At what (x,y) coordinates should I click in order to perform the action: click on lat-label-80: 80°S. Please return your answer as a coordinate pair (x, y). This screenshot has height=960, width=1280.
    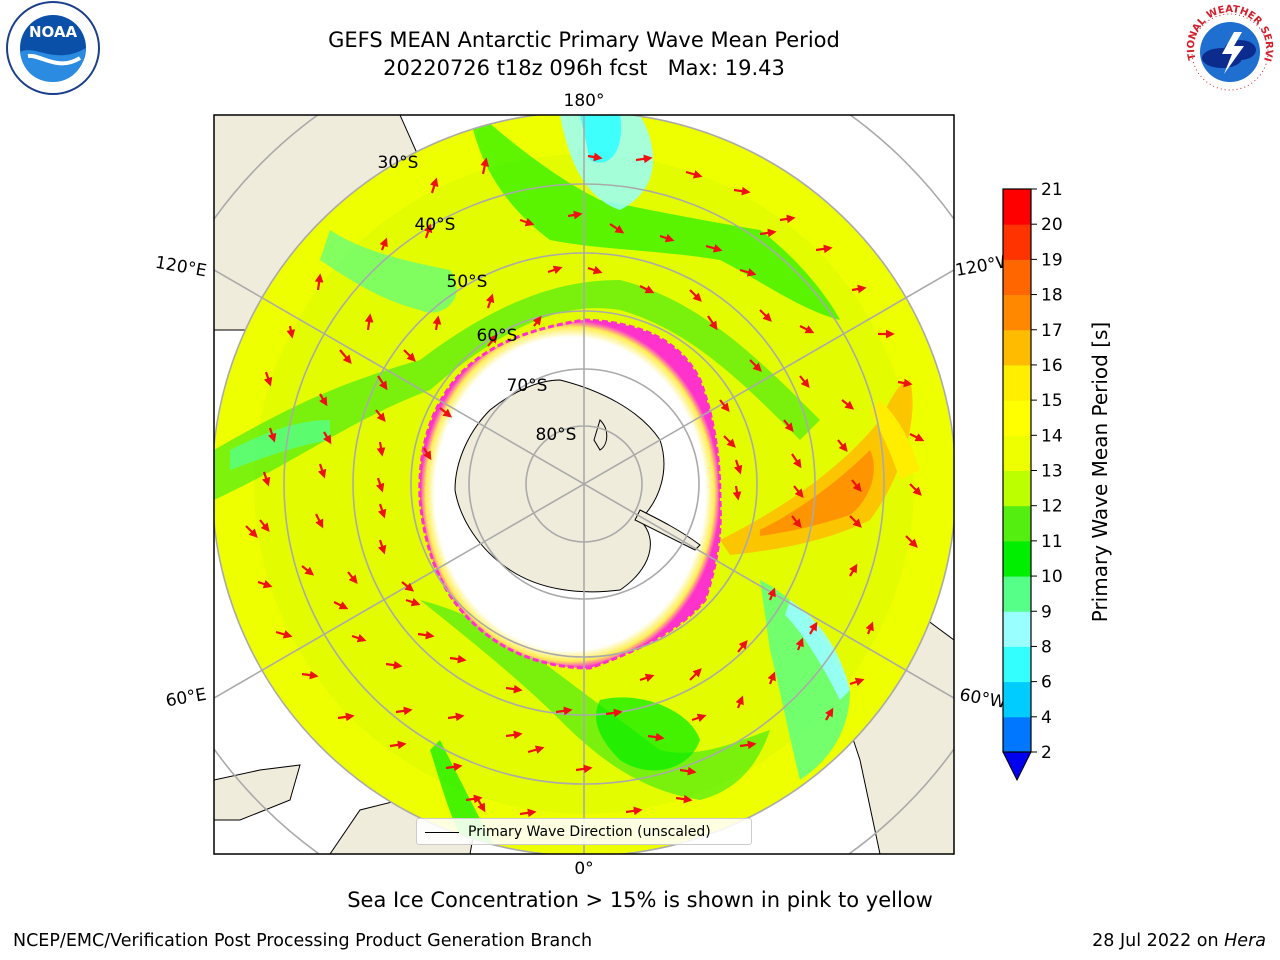
    Looking at the image, I should click on (556, 435).